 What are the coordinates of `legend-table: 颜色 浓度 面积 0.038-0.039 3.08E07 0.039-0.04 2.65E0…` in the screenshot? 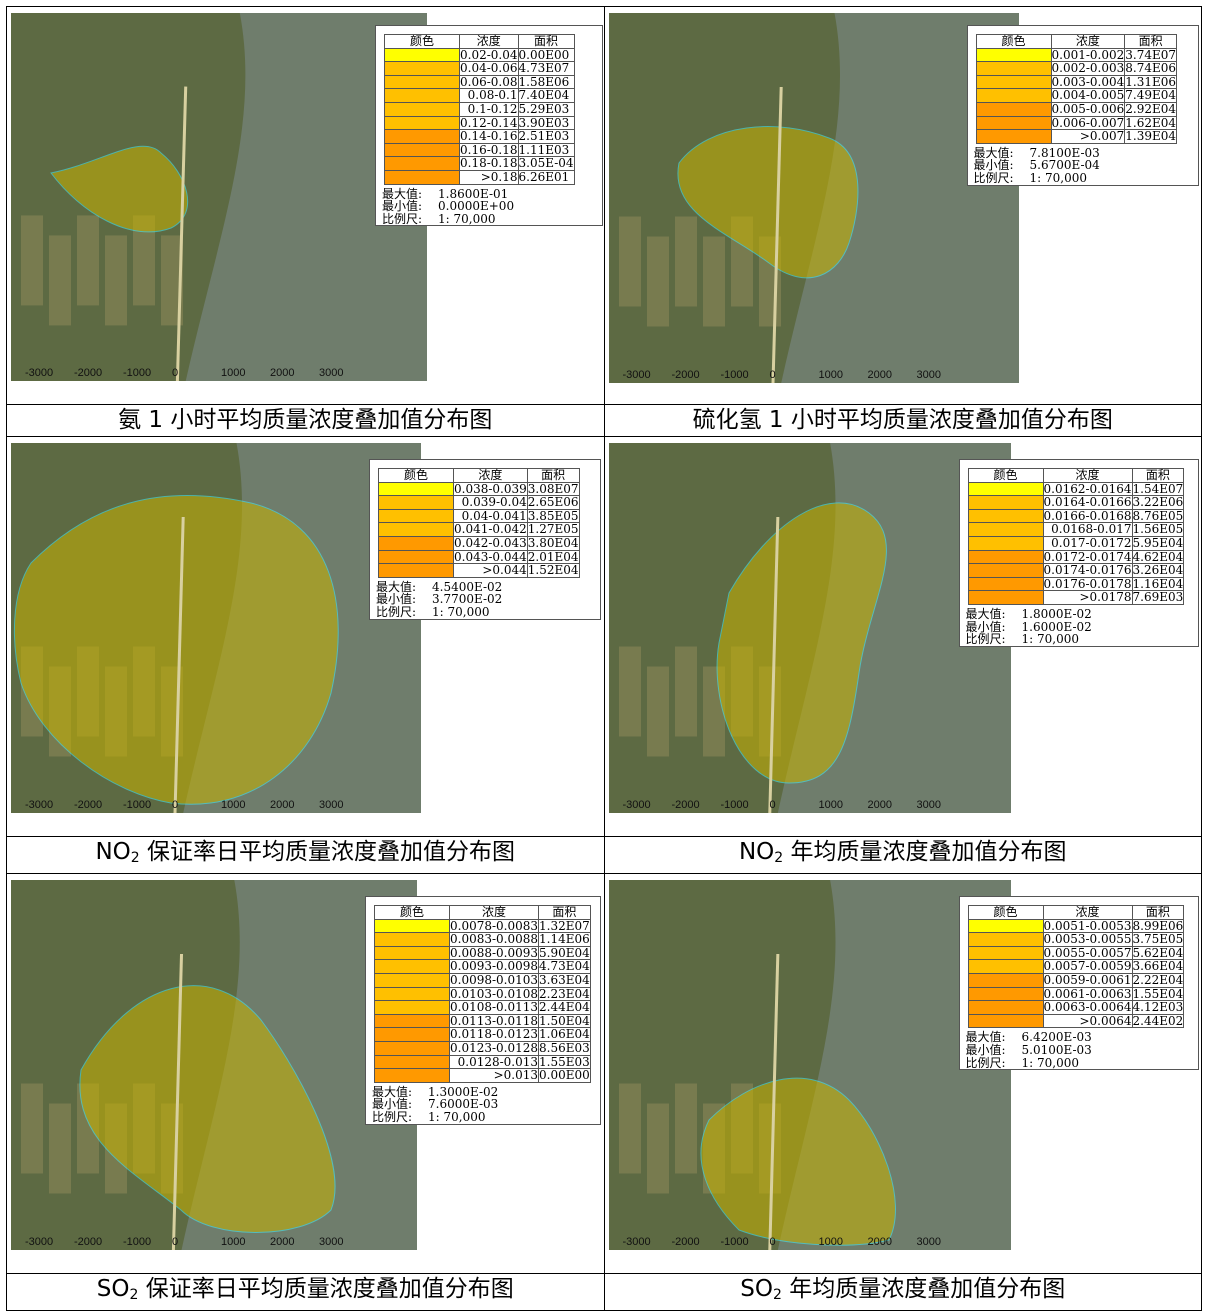 It's located at (479, 523).